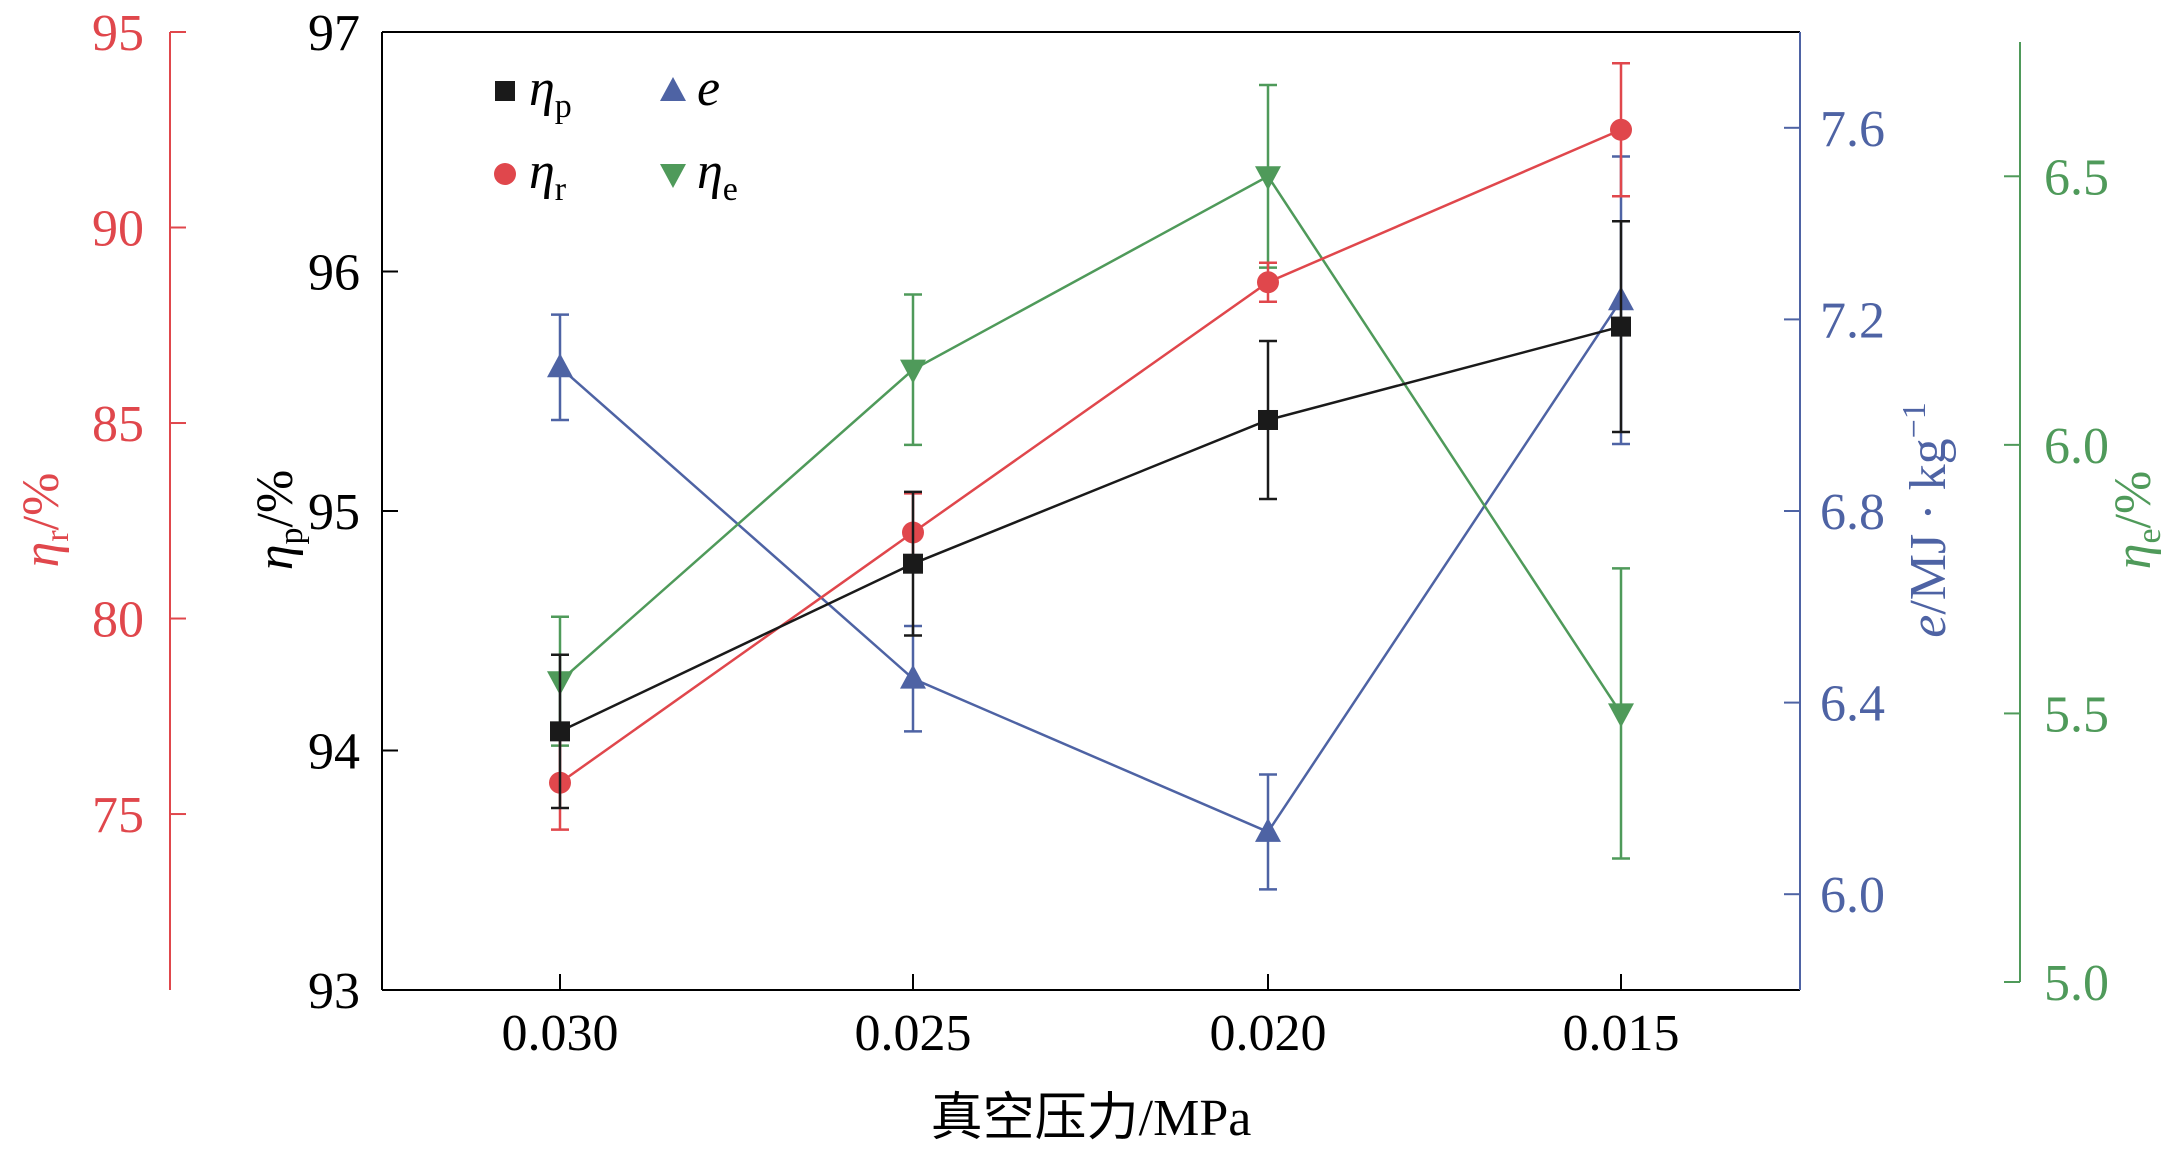 The width and height of the screenshot is (2181, 1151). What do you see at coordinates (334, 991) in the screenshot?
I see `y-tick-label: 93` at bounding box center [334, 991].